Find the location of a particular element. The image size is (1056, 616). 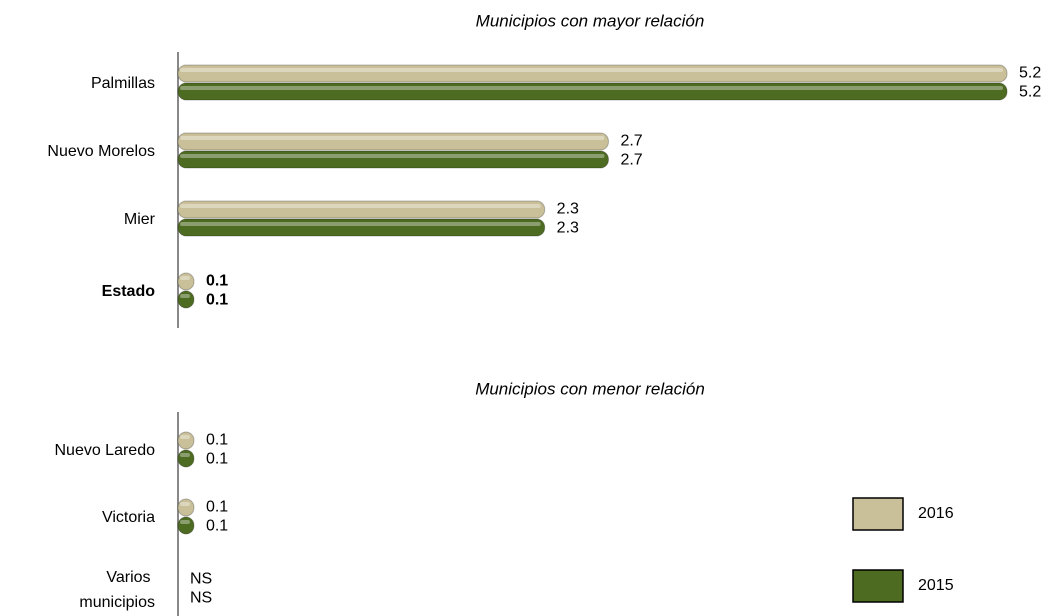

chart-title: Municipios con menor relación is located at coordinates (590, 388).